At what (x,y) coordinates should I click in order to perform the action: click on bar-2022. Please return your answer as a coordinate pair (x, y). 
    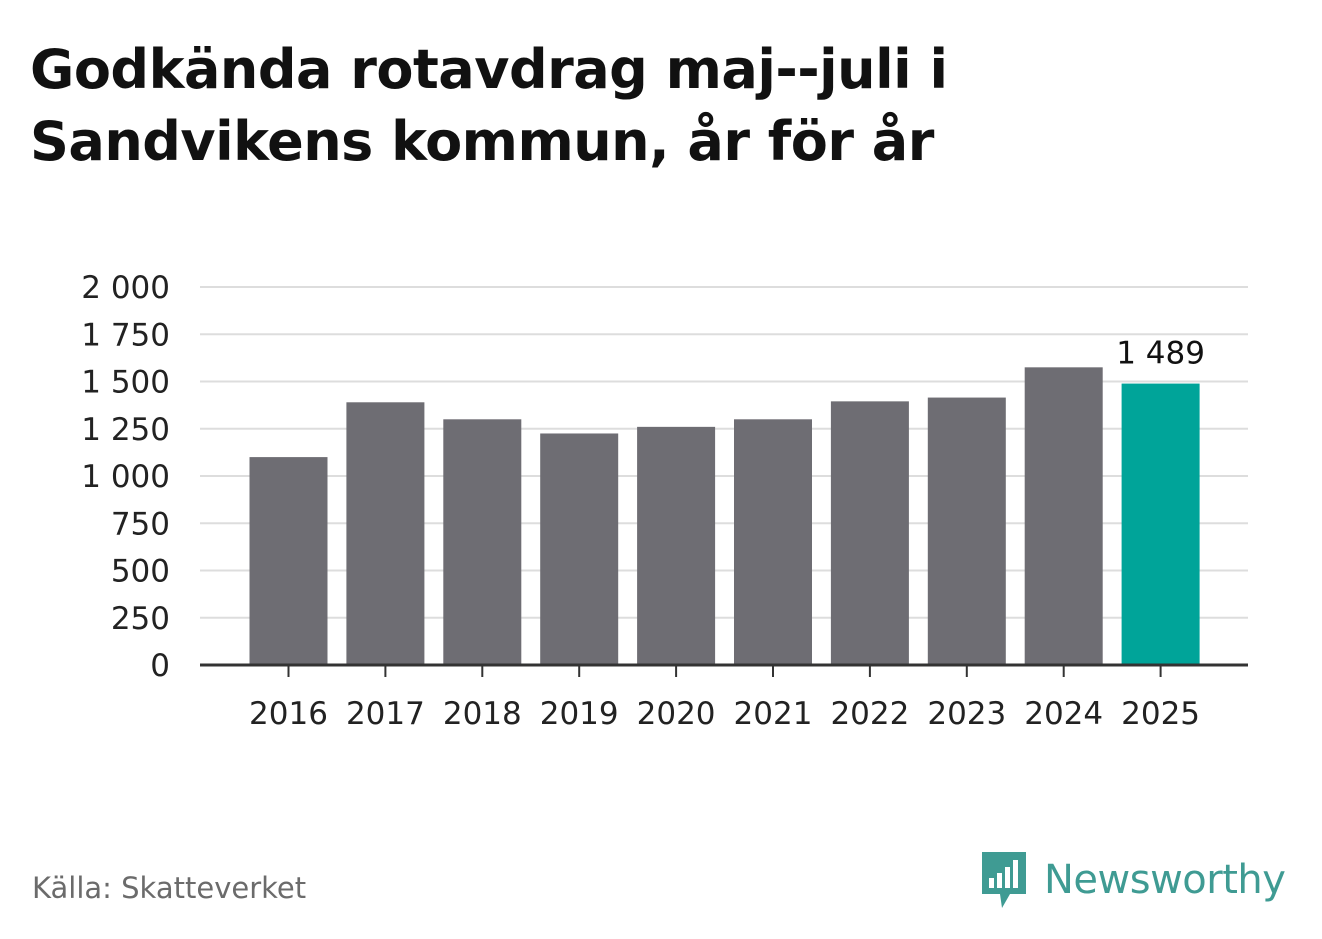
    Looking at the image, I should click on (869, 533).